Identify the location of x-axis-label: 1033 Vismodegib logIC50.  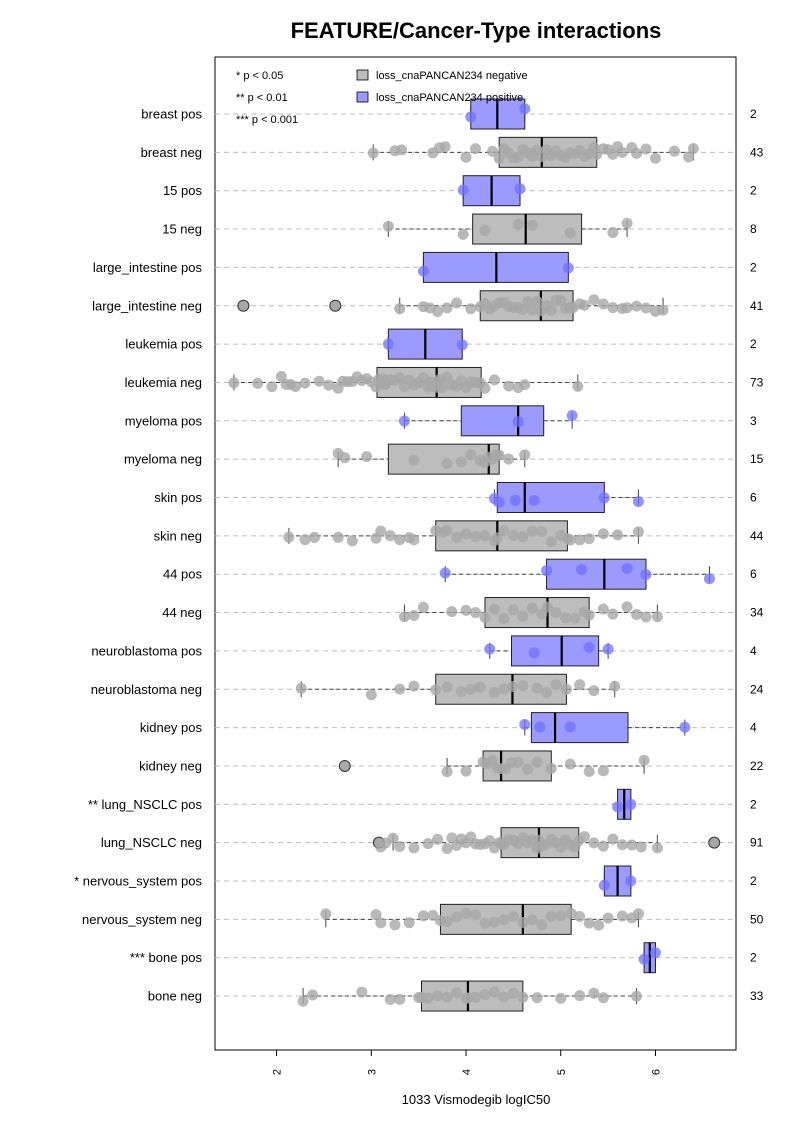
(476, 1099).